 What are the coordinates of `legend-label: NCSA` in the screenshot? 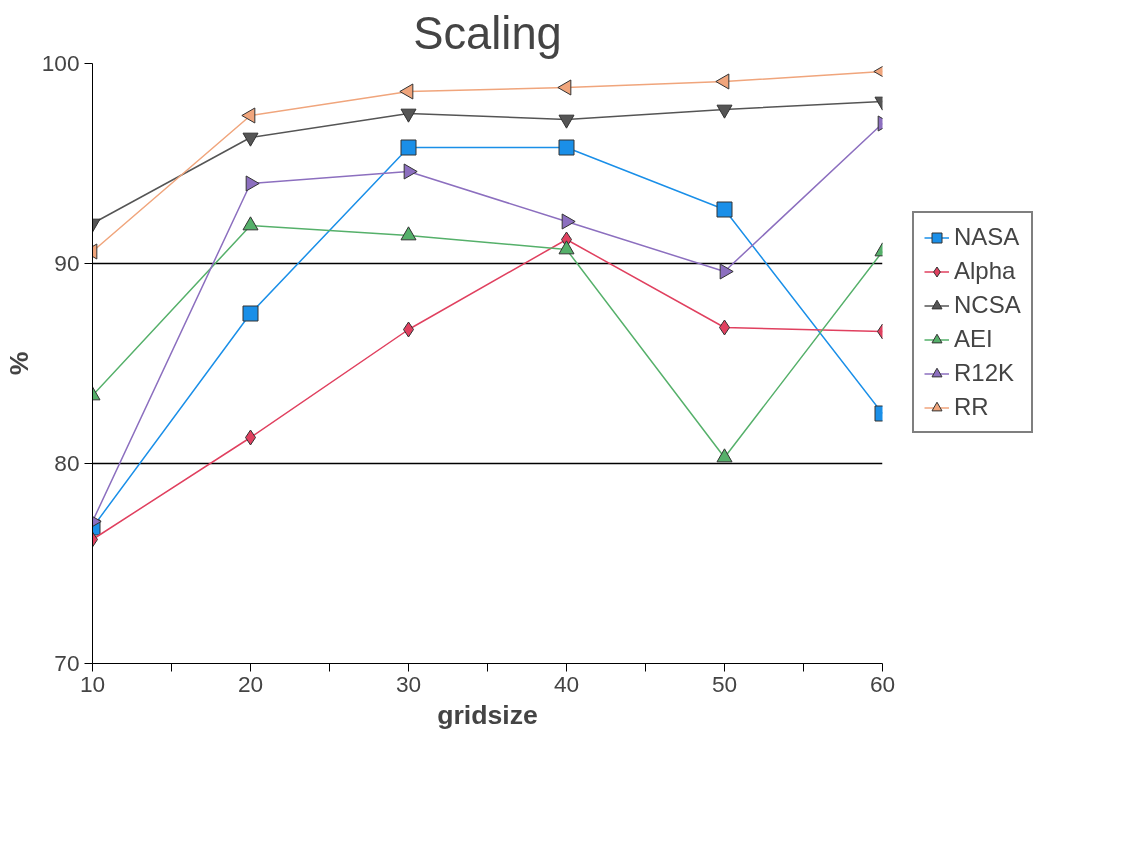 It's located at (987, 305).